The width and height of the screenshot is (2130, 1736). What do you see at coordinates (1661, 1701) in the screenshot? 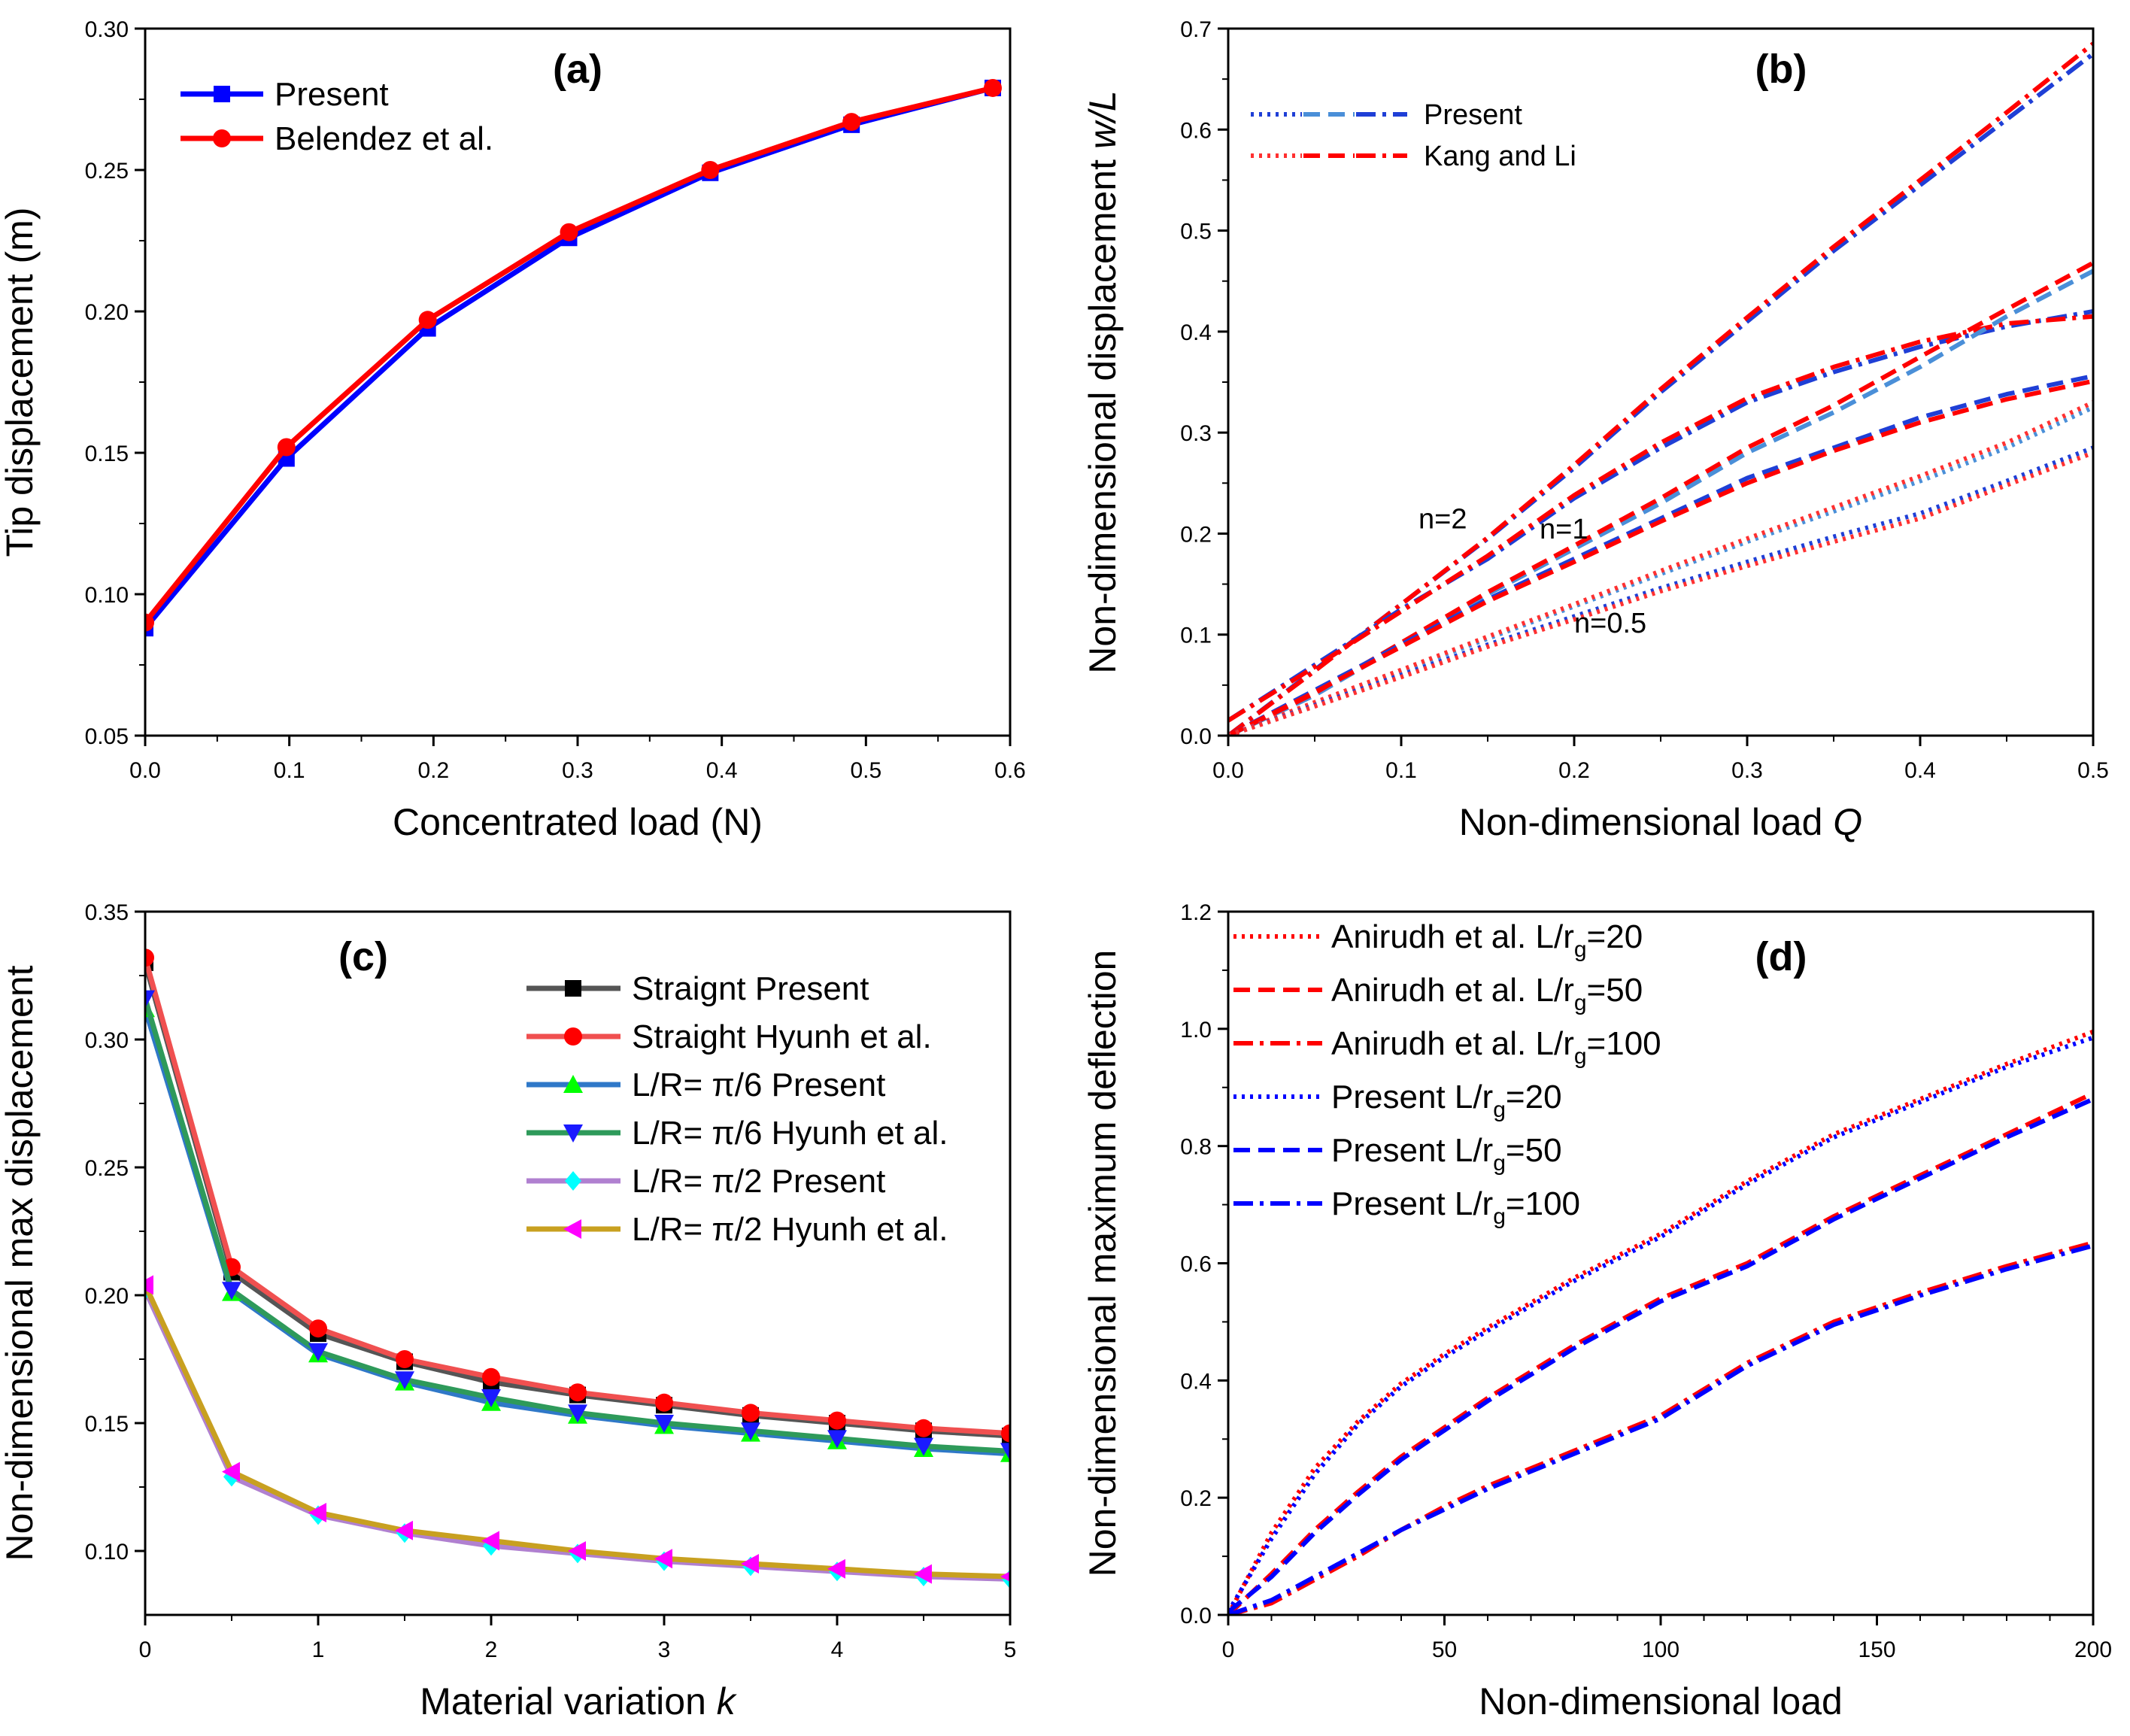
I see `x-axis-label: Non-dimensional load` at bounding box center [1661, 1701].